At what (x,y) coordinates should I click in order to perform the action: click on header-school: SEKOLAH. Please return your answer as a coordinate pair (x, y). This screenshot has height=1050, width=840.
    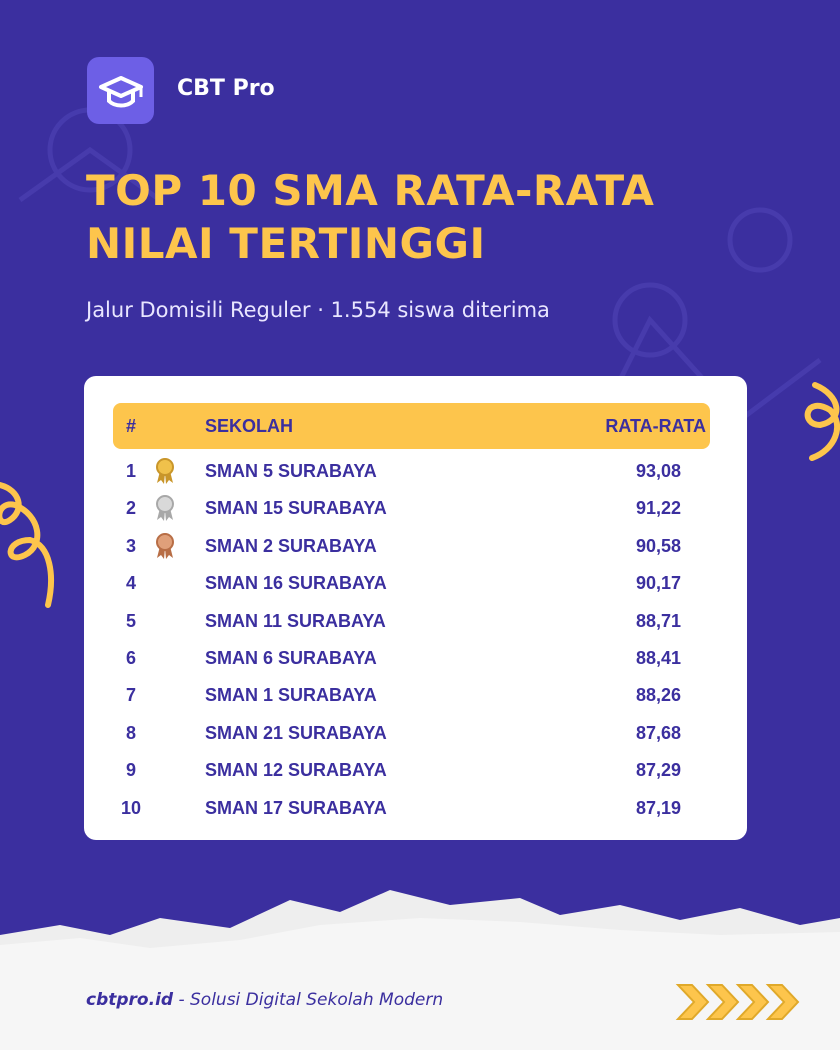
    Looking at the image, I should click on (249, 426).